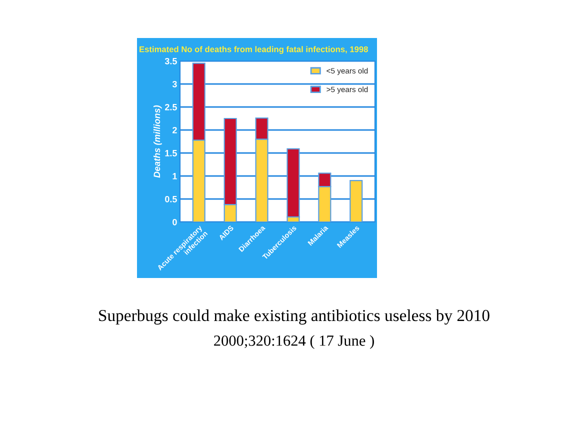 This screenshot has width=588, height=436. I want to click on y-tick-label: 2.5, so click(170, 107).